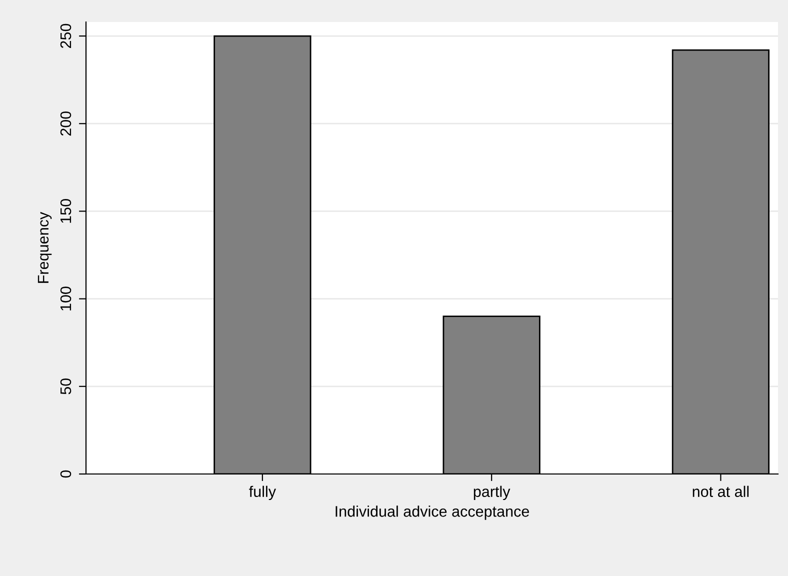 The width and height of the screenshot is (788, 576). Describe the element at coordinates (262, 493) in the screenshot. I see `x-tick-label: fully` at that location.